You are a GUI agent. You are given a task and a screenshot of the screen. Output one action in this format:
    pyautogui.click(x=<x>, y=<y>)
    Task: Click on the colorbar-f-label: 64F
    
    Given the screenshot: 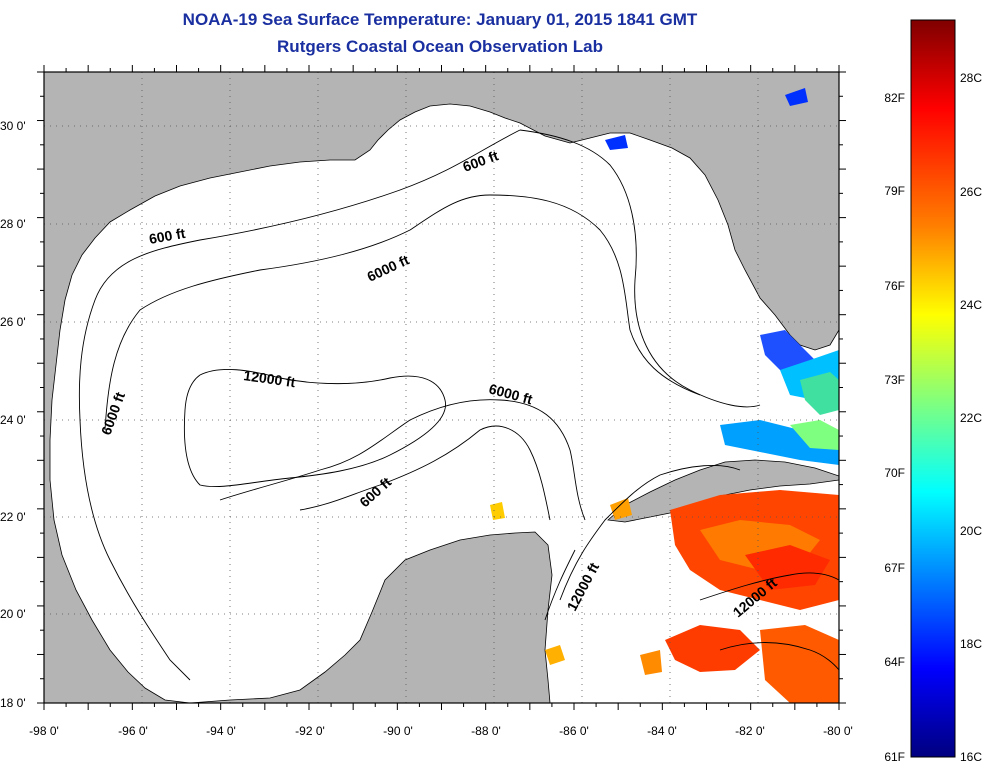 What is the action you would take?
    pyautogui.click(x=894, y=662)
    